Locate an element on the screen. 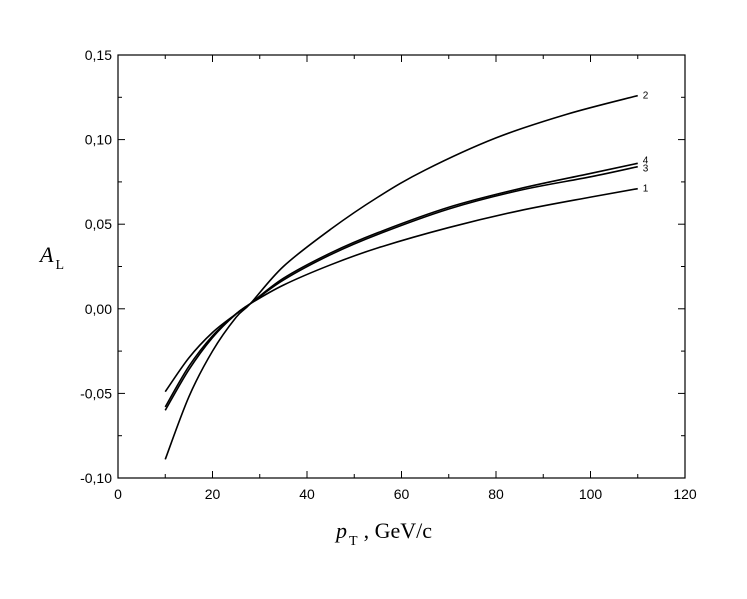 Image resolution: width=747 pixels, height=599 pixels. y-tick-label: 0,05 is located at coordinates (98, 224).